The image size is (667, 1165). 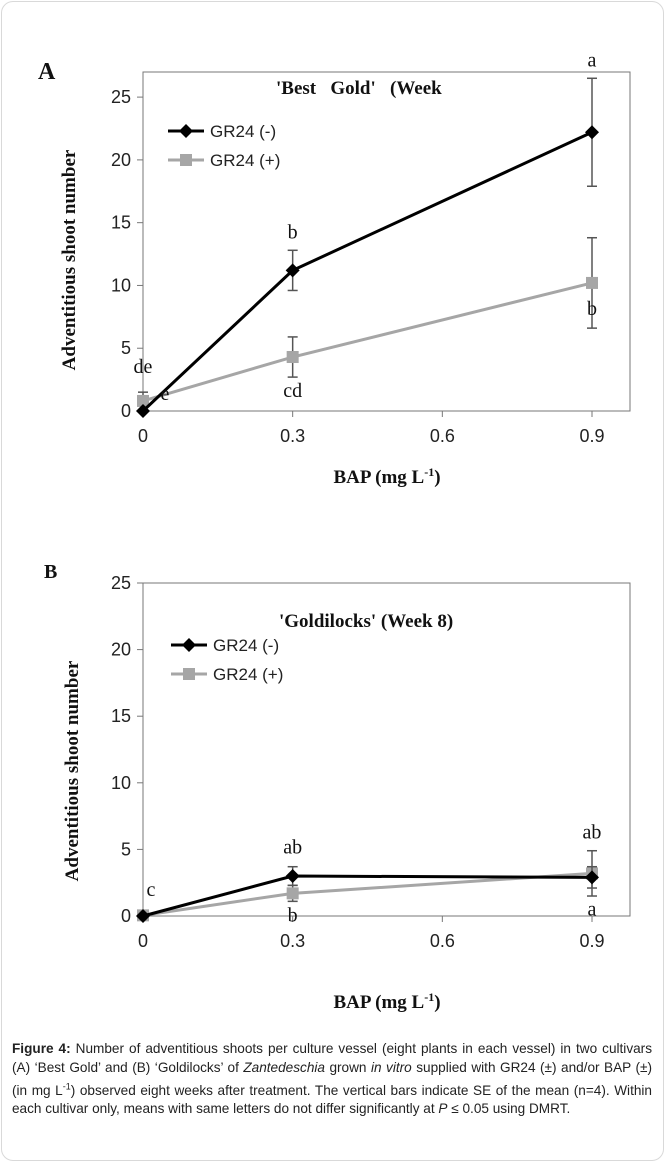 What do you see at coordinates (284, 1067) in the screenshot?
I see `caption-fragment: Zantedeschia` at bounding box center [284, 1067].